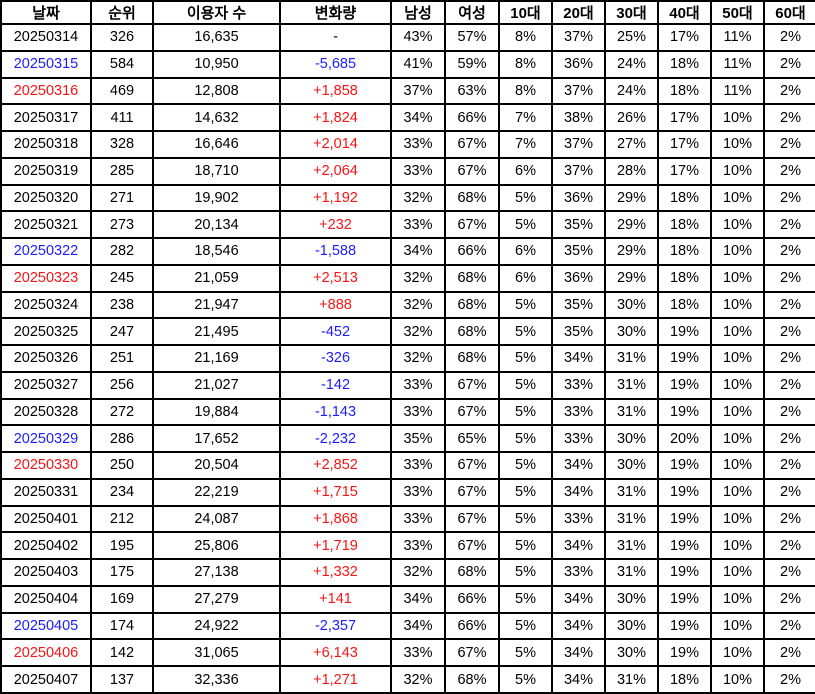  Describe the element at coordinates (684, 12) in the screenshot. I see `column-header-age40: 40대` at that location.